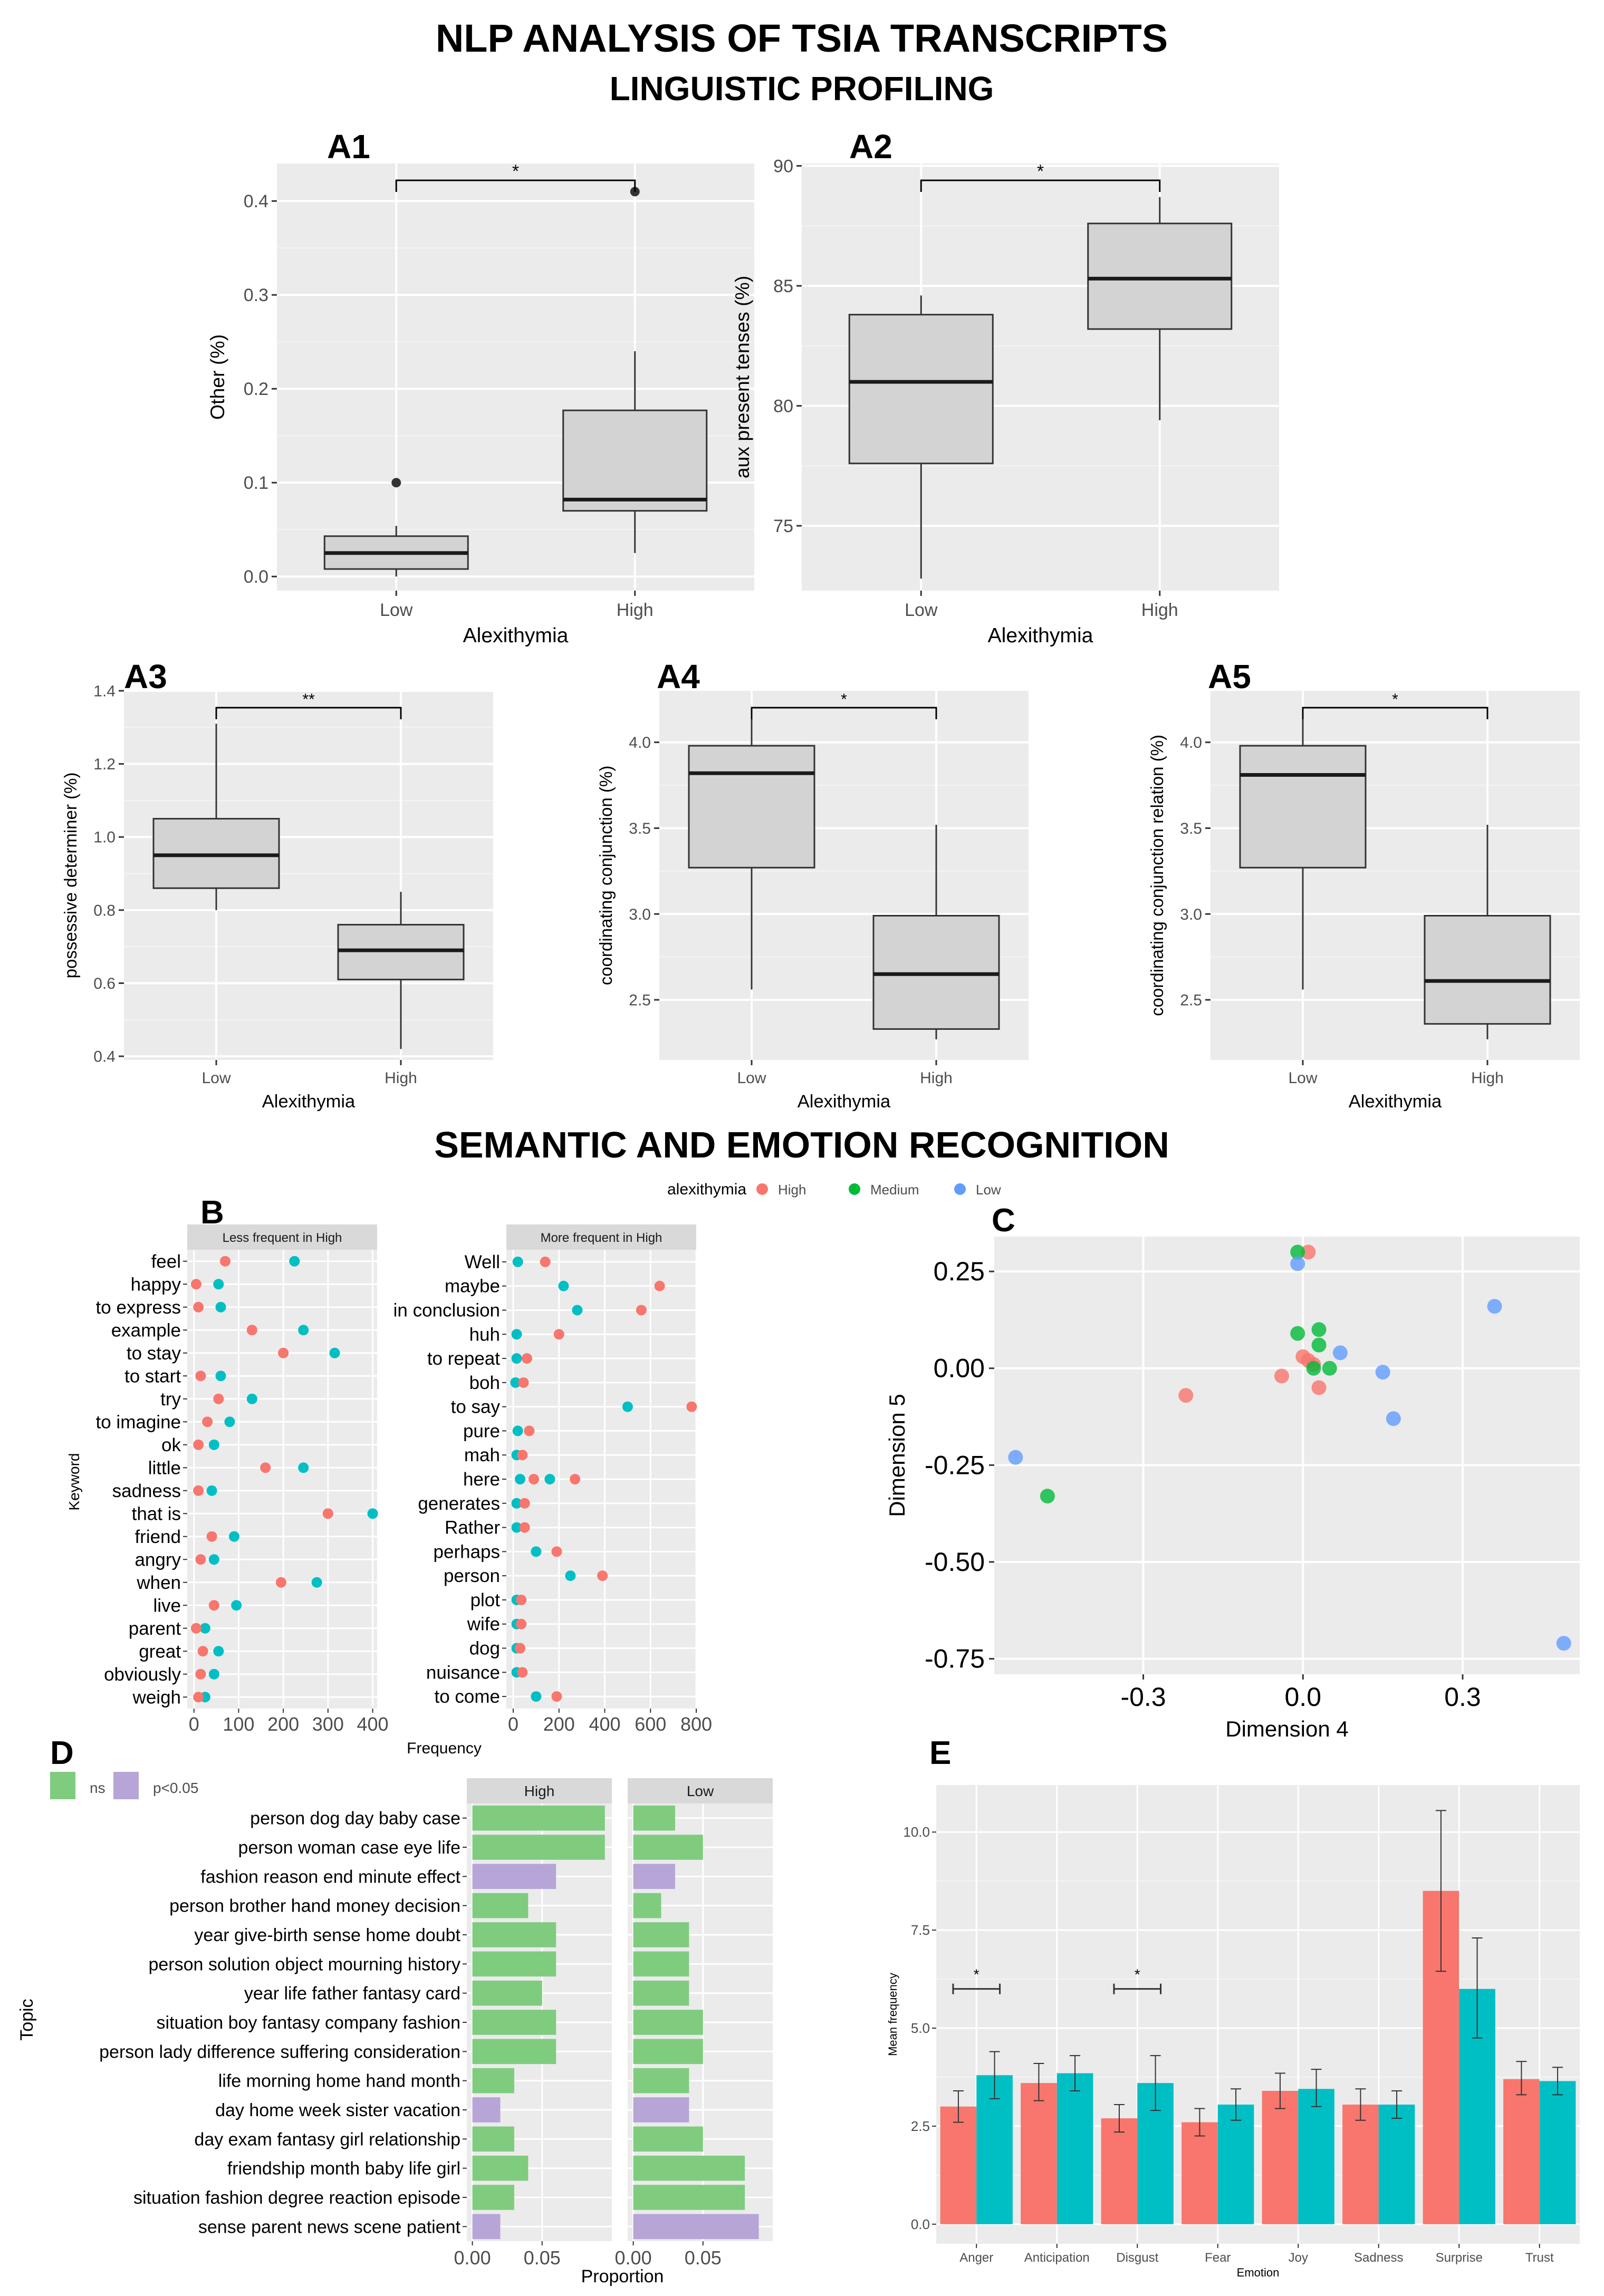 The image size is (1604, 2296). Describe the element at coordinates (635, 610) in the screenshot. I see `x-tick-label: High` at that location.